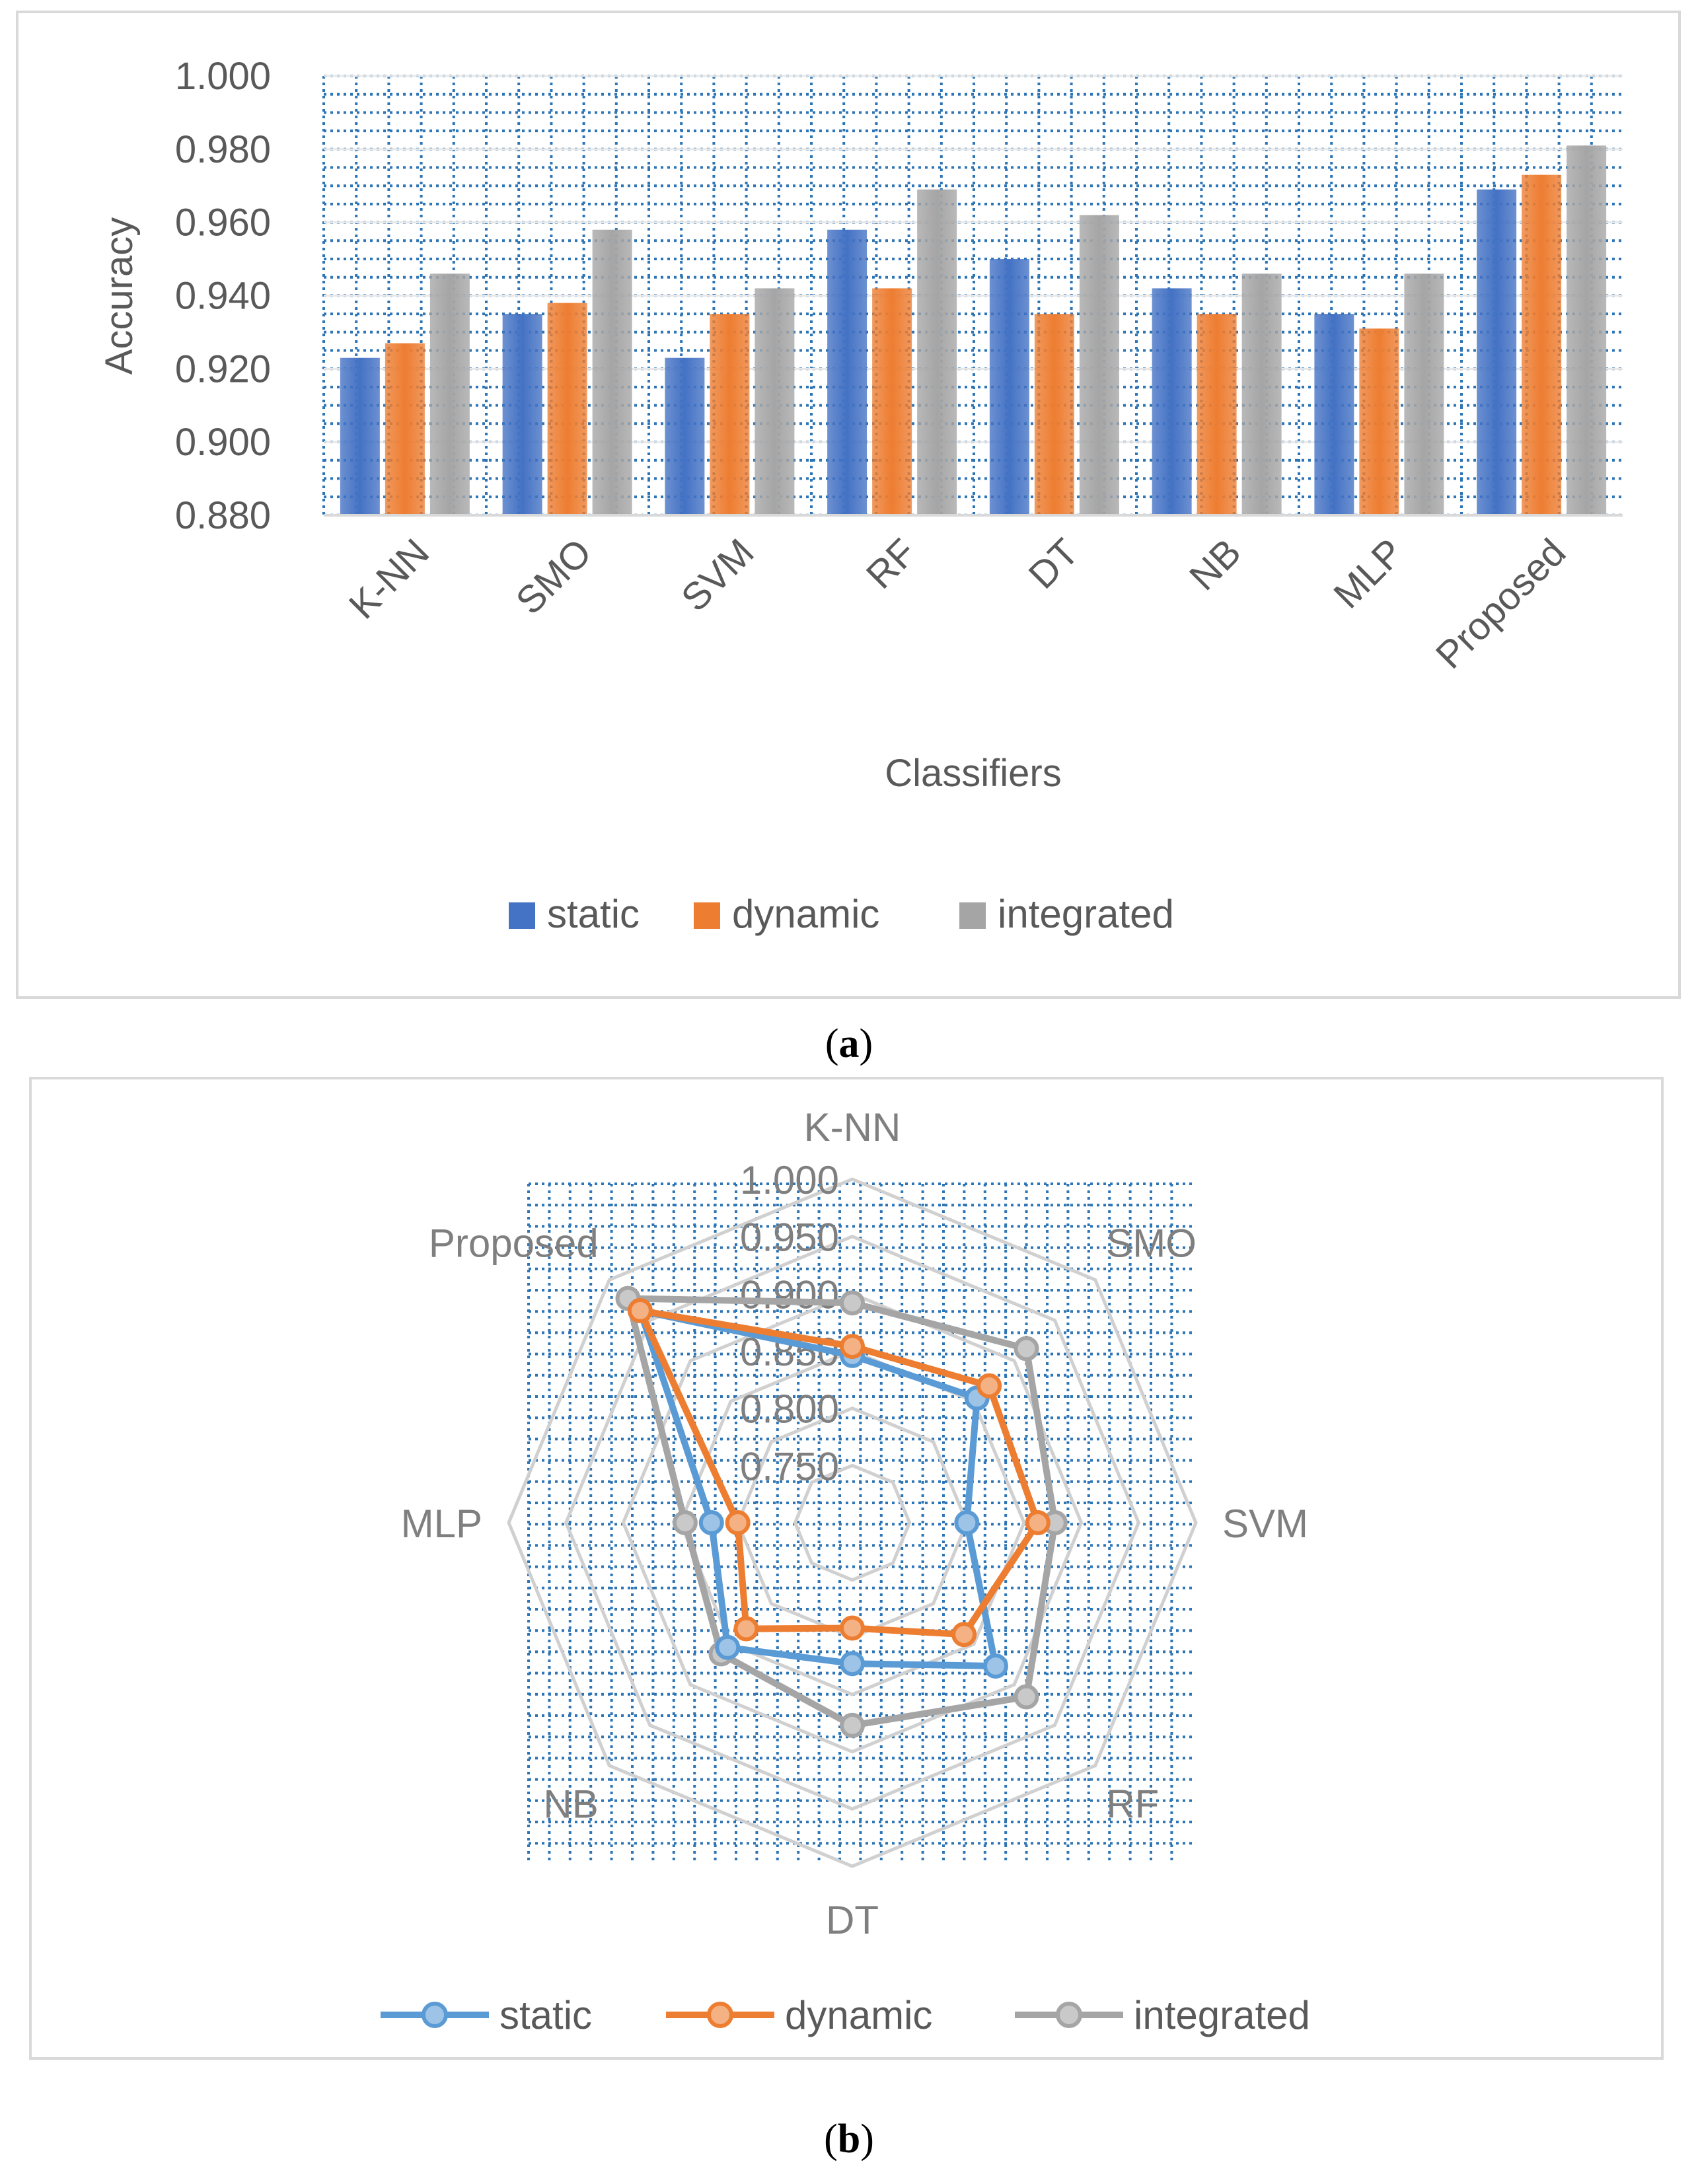 The height and width of the screenshot is (2184, 1698). I want to click on radar-category-label: MLP, so click(441, 1524).